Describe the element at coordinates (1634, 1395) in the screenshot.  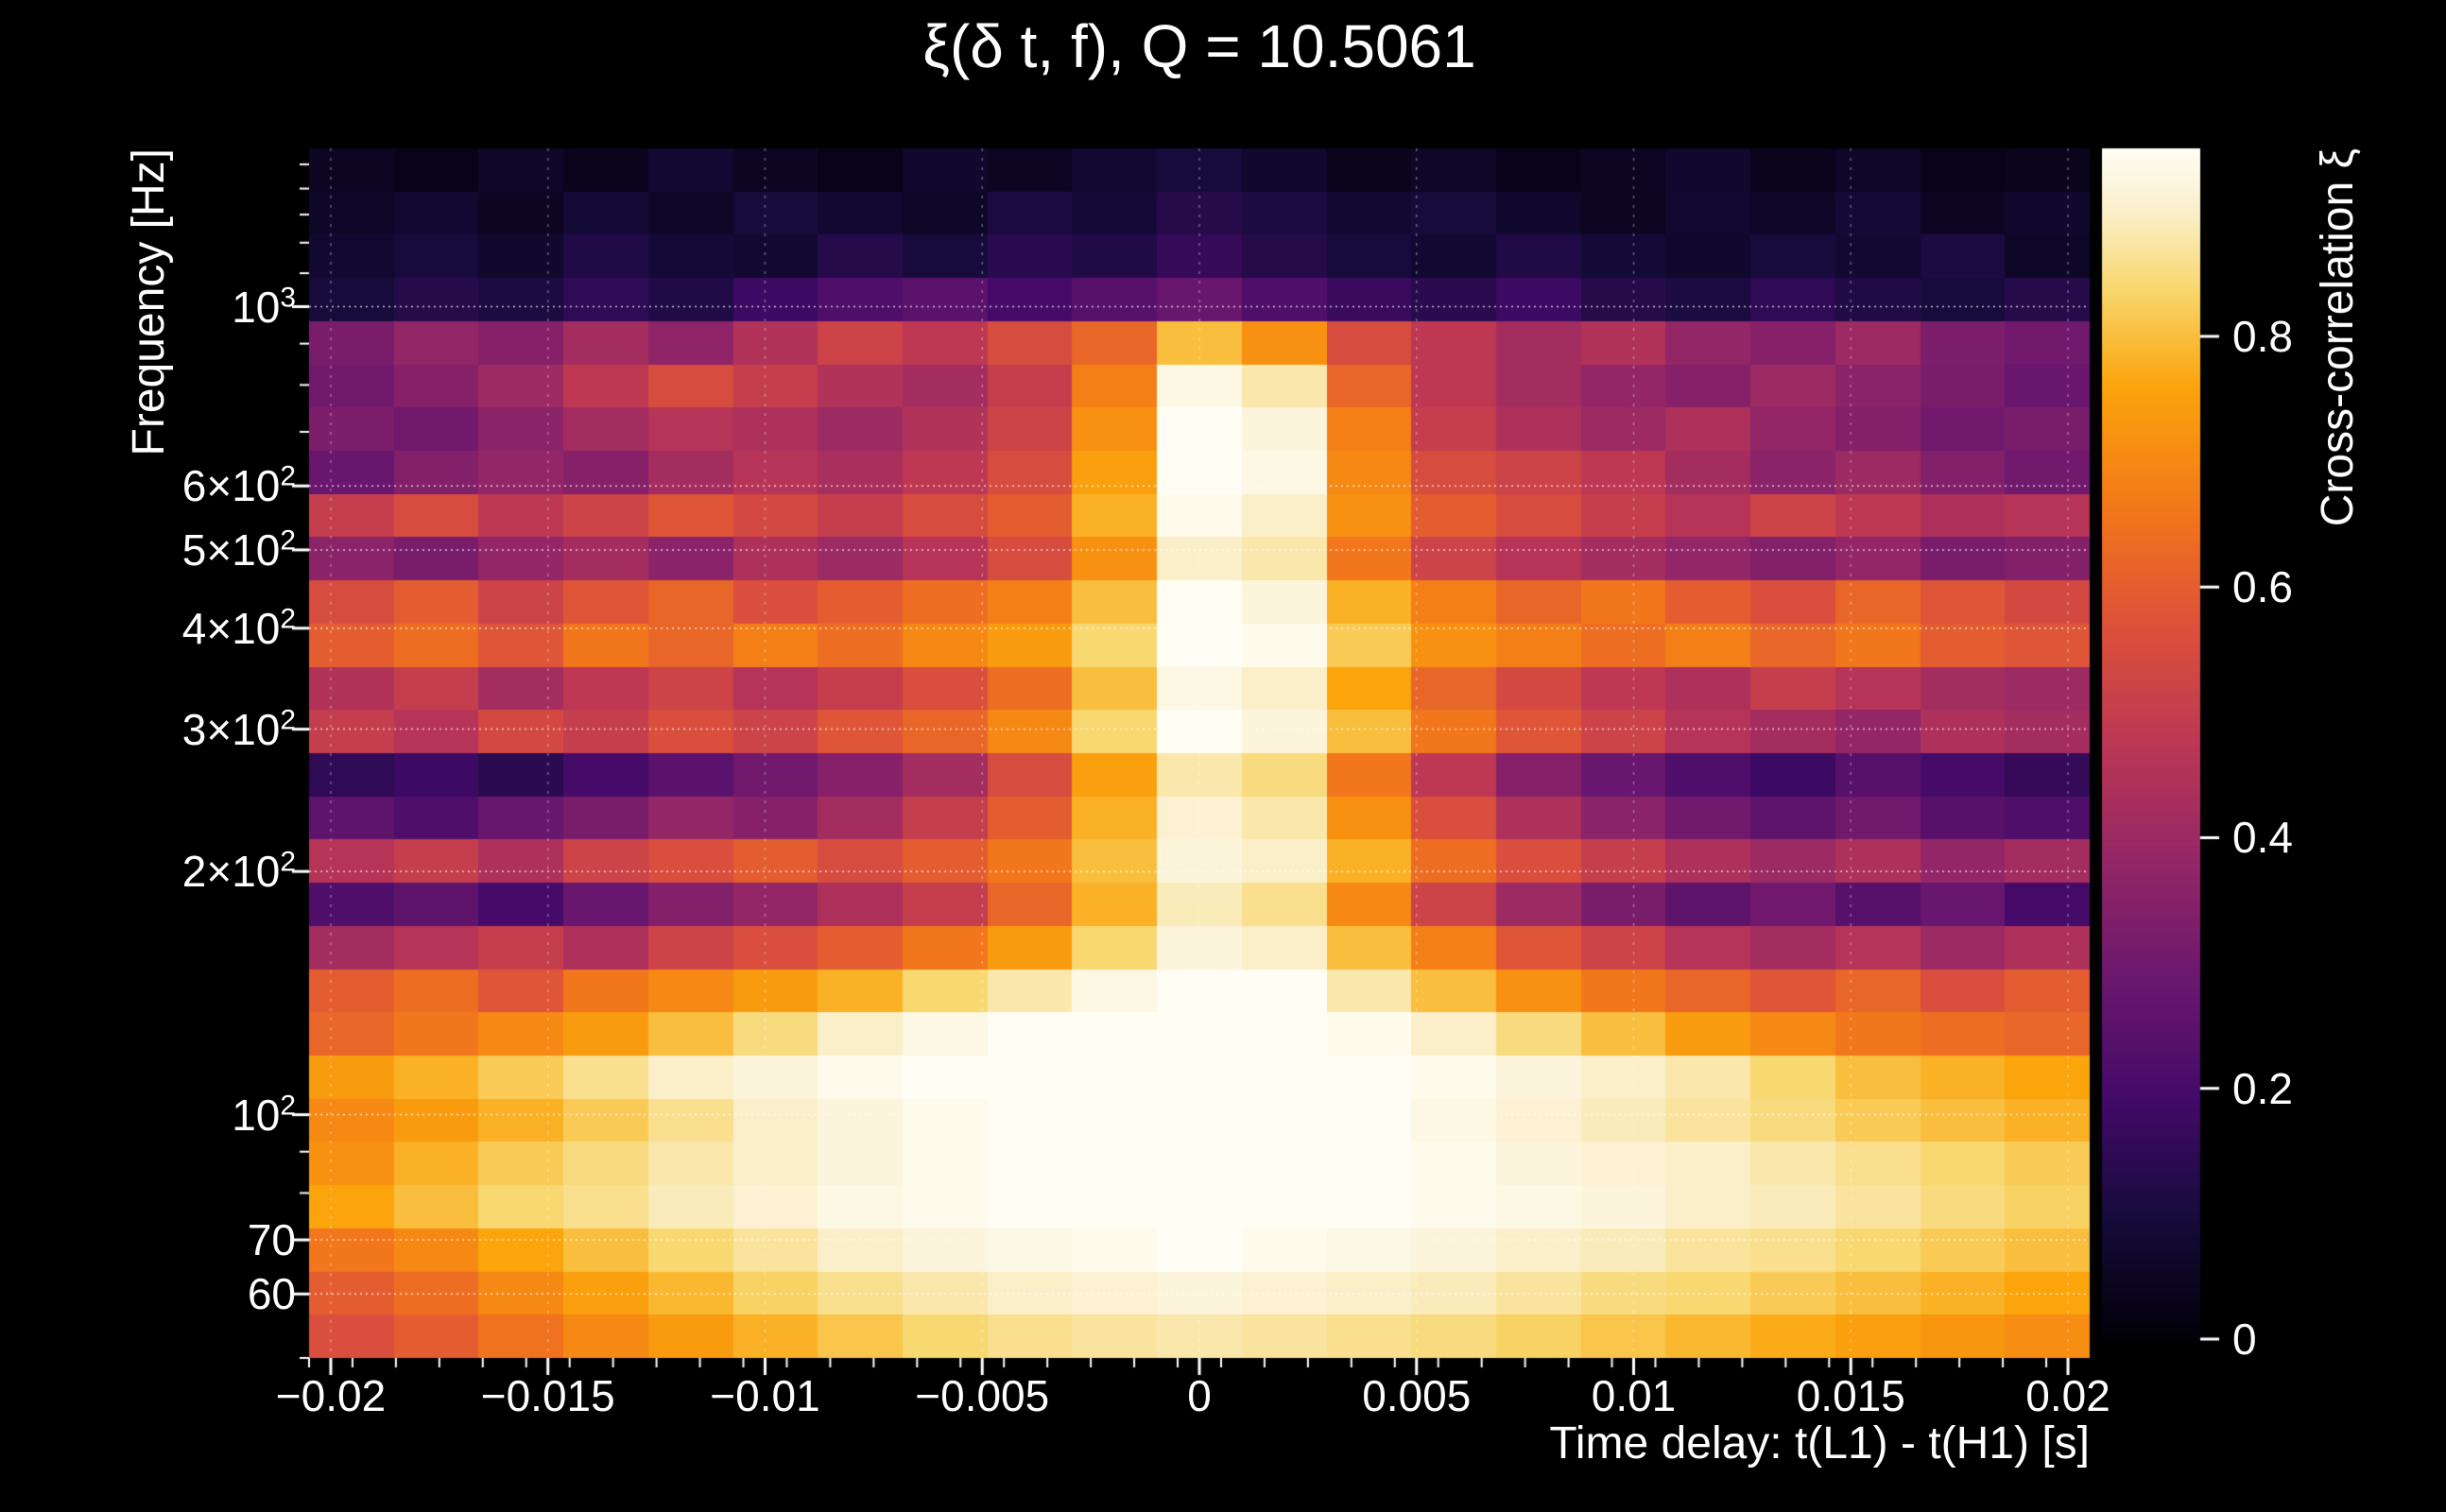
I see `x-tick-label: 0.01` at that location.